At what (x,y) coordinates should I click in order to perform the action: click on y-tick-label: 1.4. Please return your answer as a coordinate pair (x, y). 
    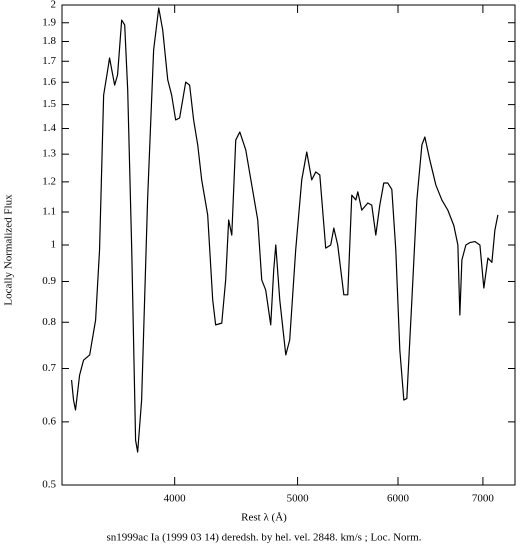
    Looking at the image, I should click on (49, 128).